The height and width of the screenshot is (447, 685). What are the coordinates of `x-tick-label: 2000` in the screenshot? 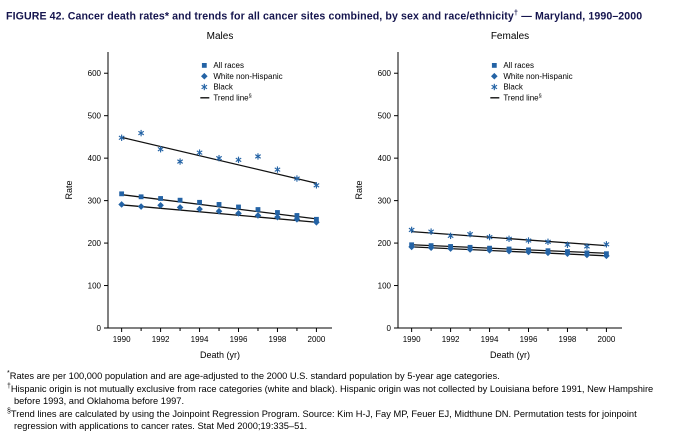 It's located at (607, 339).